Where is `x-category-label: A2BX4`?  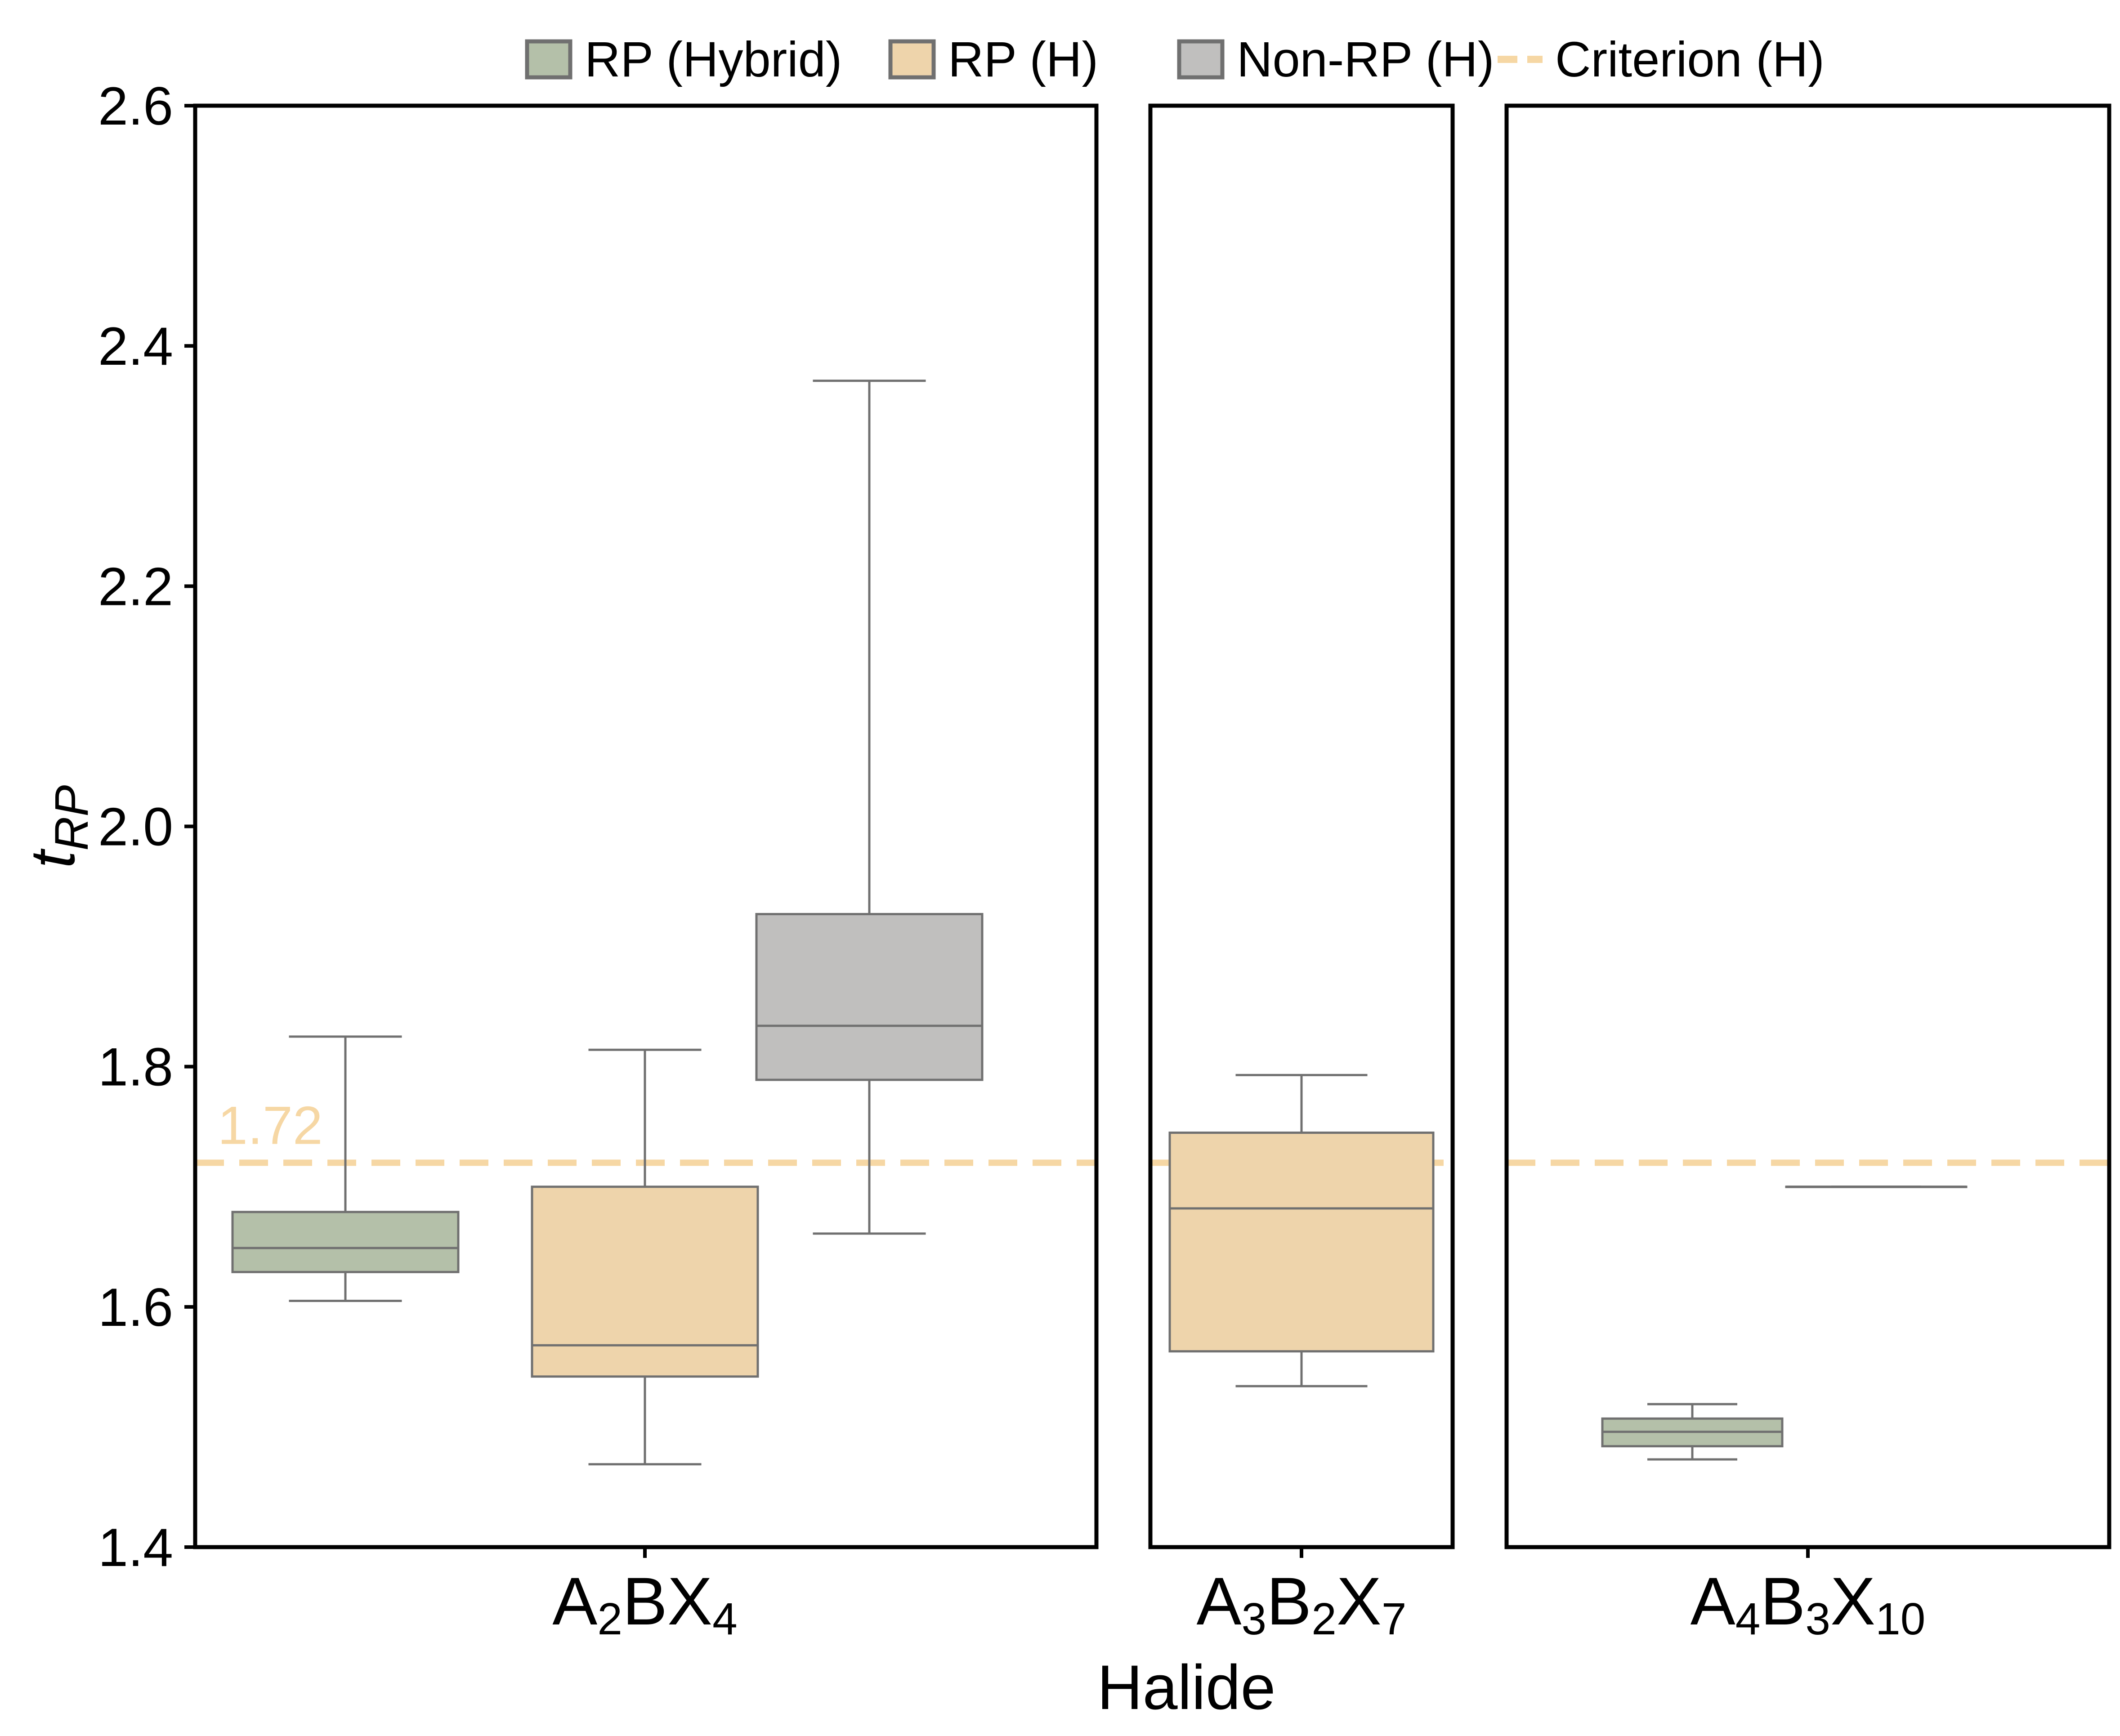 x-category-label: A2BX4 is located at coordinates (644, 1603).